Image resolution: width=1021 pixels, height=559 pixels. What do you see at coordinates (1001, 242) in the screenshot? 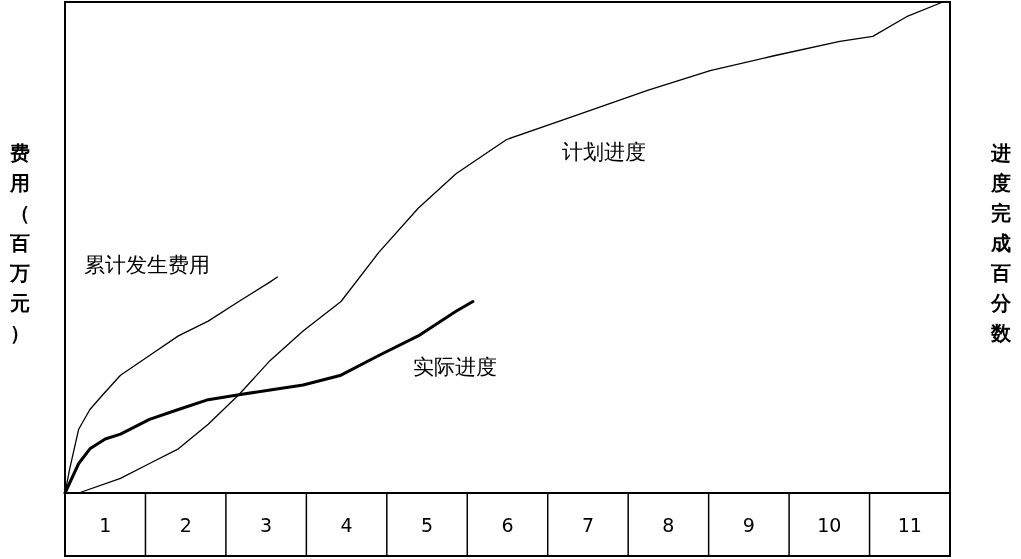
I see `y2label: 进度完成百分数` at bounding box center [1001, 242].